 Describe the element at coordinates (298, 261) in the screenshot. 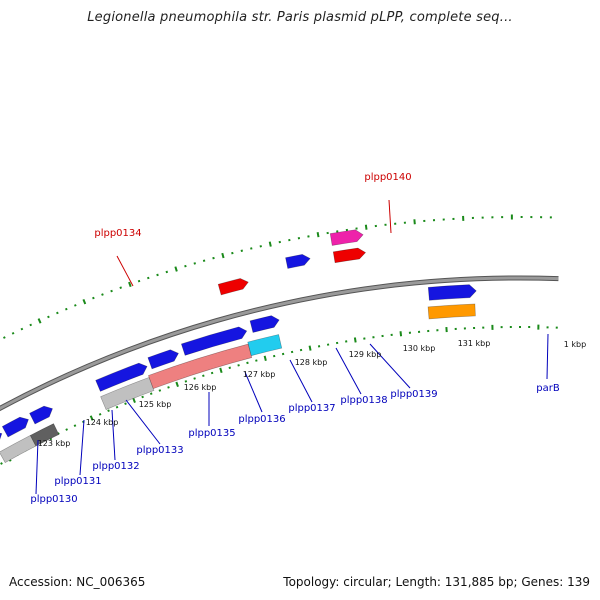

I see `gene-forward-small` at that location.